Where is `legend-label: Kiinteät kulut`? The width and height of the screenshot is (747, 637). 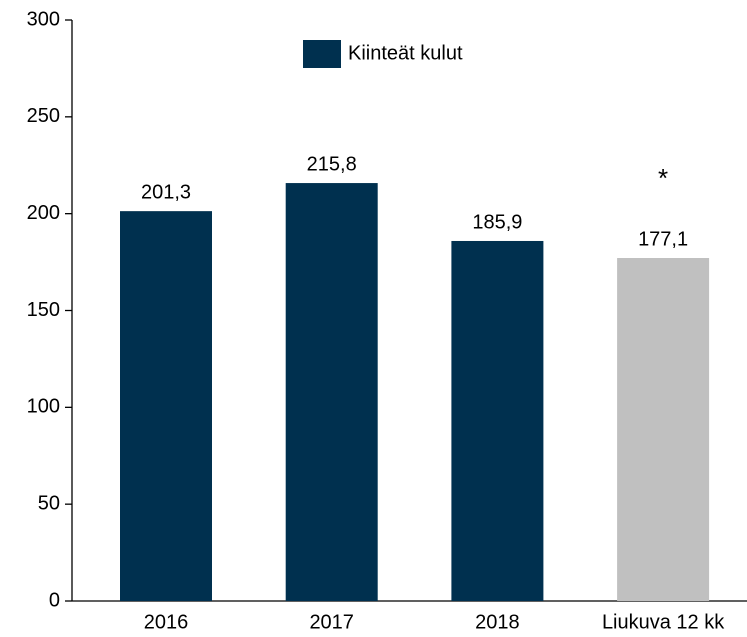
legend-label: Kiinteät kulut is located at coordinates (405, 53).